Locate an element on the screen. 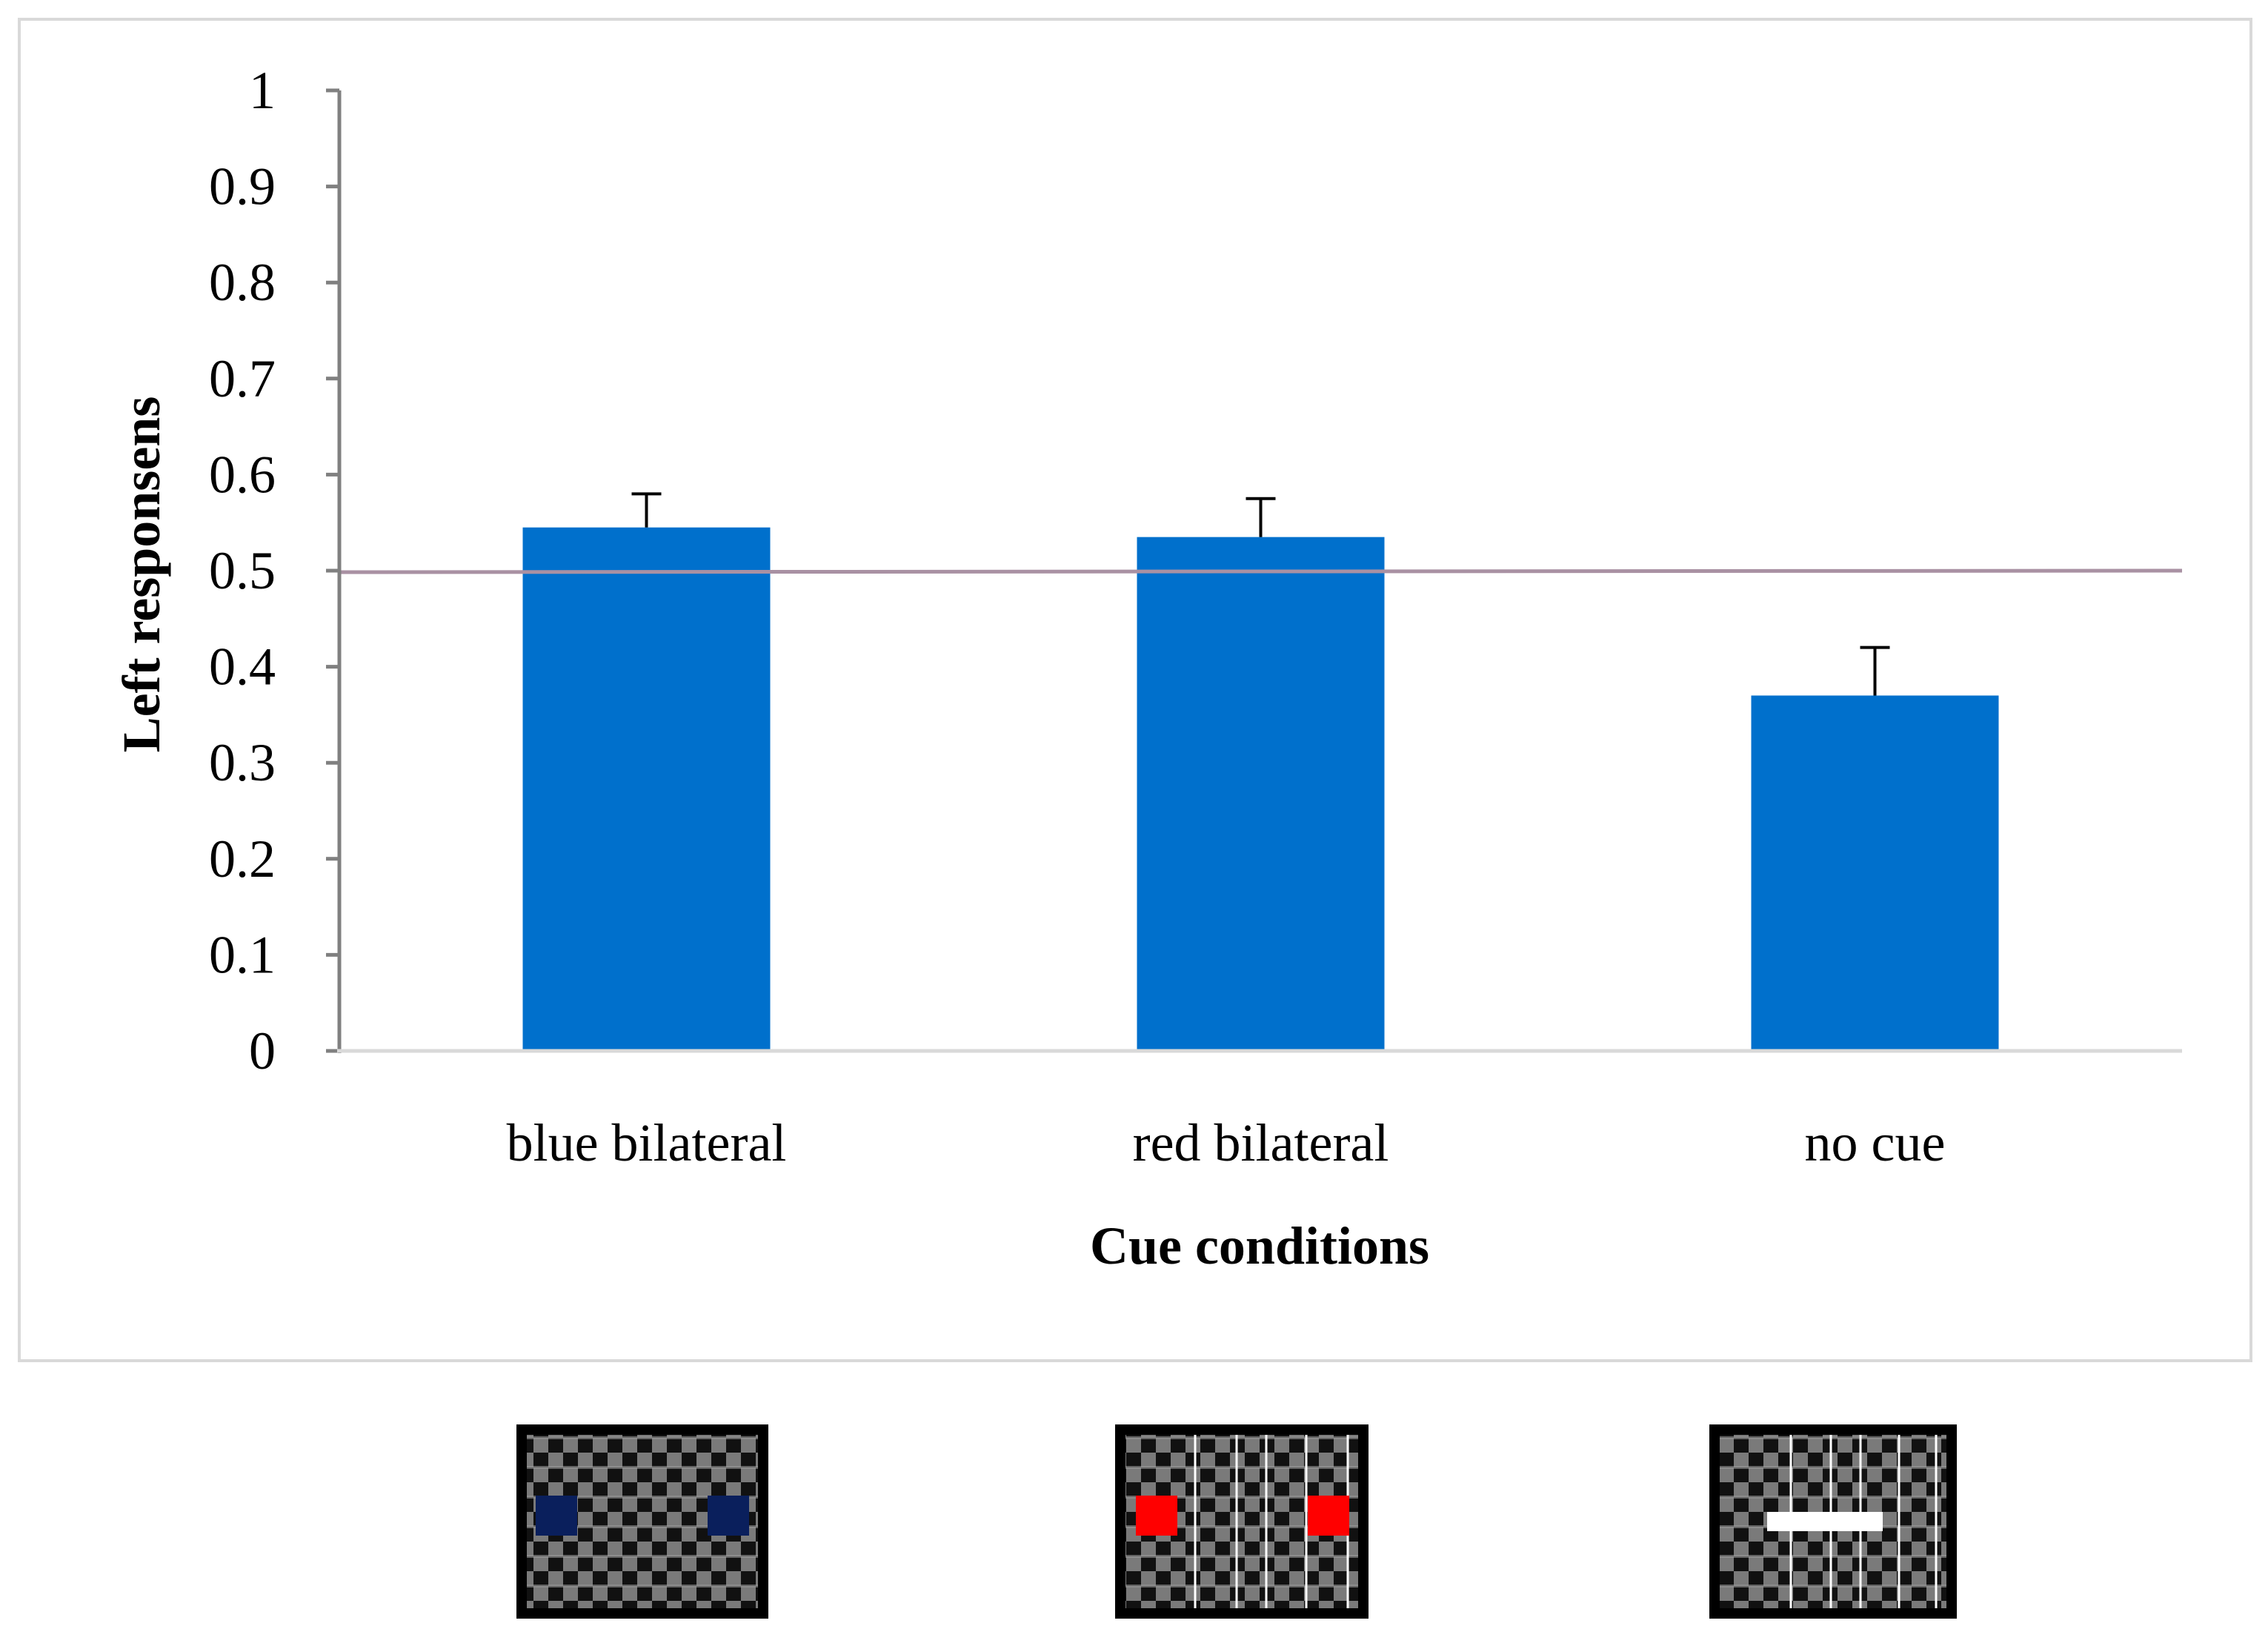 This screenshot has height=1629, width=2268. y-tick-label: 0.8 is located at coordinates (242, 282).